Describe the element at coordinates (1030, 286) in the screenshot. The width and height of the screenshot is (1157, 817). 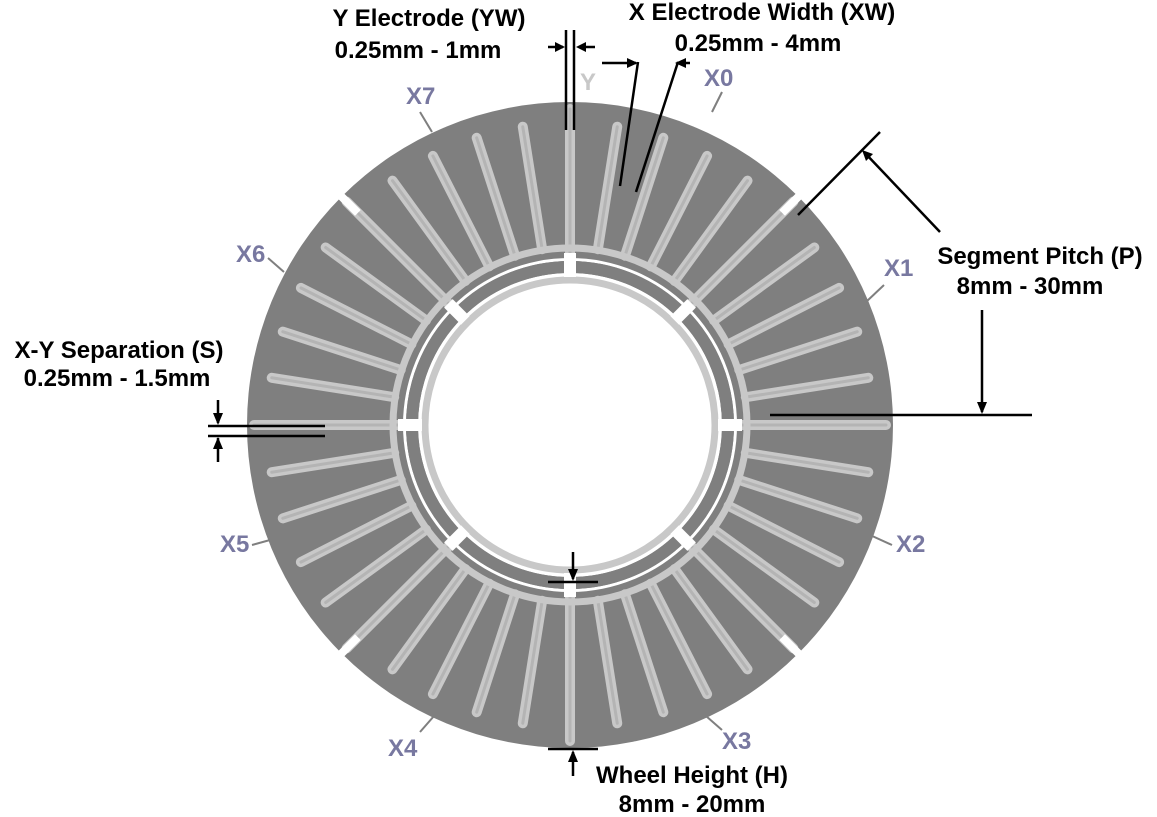
I see `segment-pitch-range: 8mm - 30mm` at that location.